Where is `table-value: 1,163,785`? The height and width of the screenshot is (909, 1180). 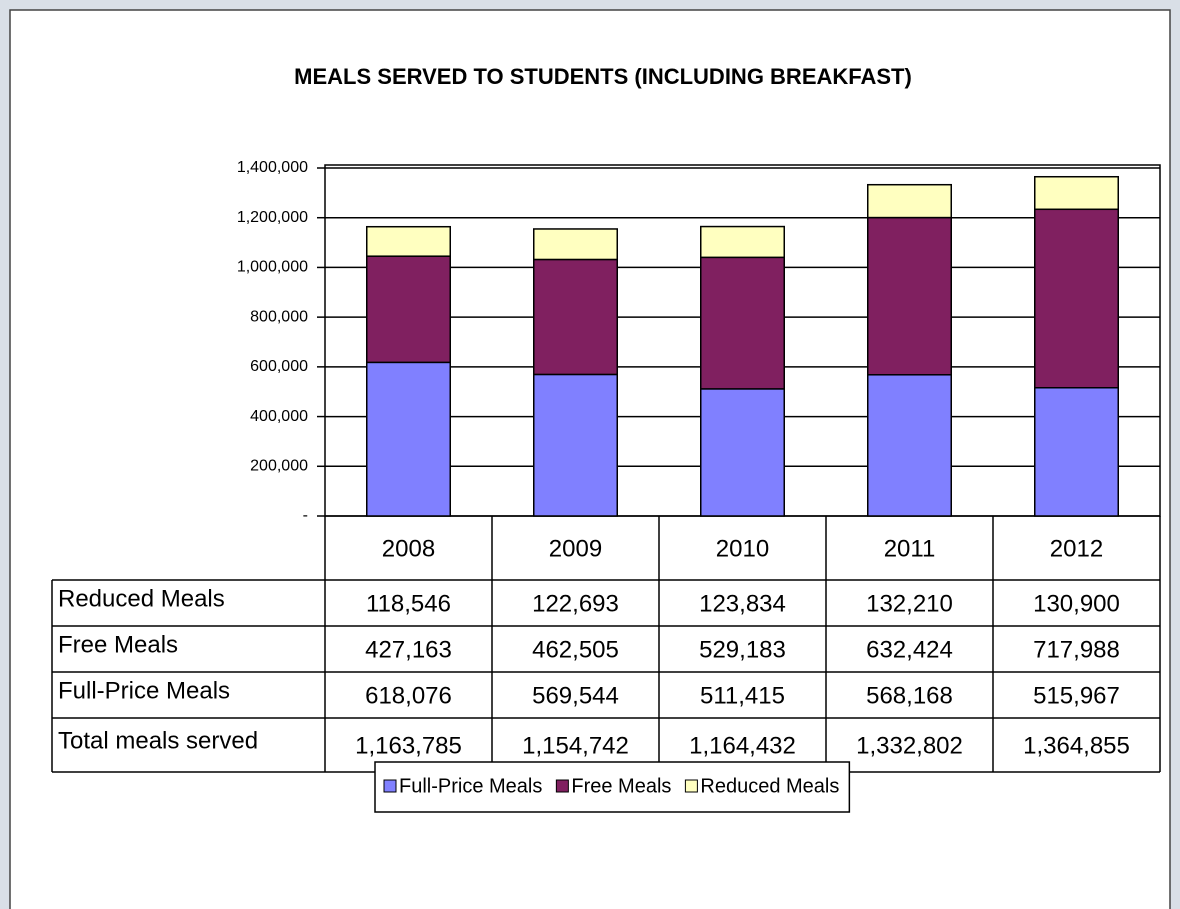 table-value: 1,163,785 is located at coordinates (408, 745).